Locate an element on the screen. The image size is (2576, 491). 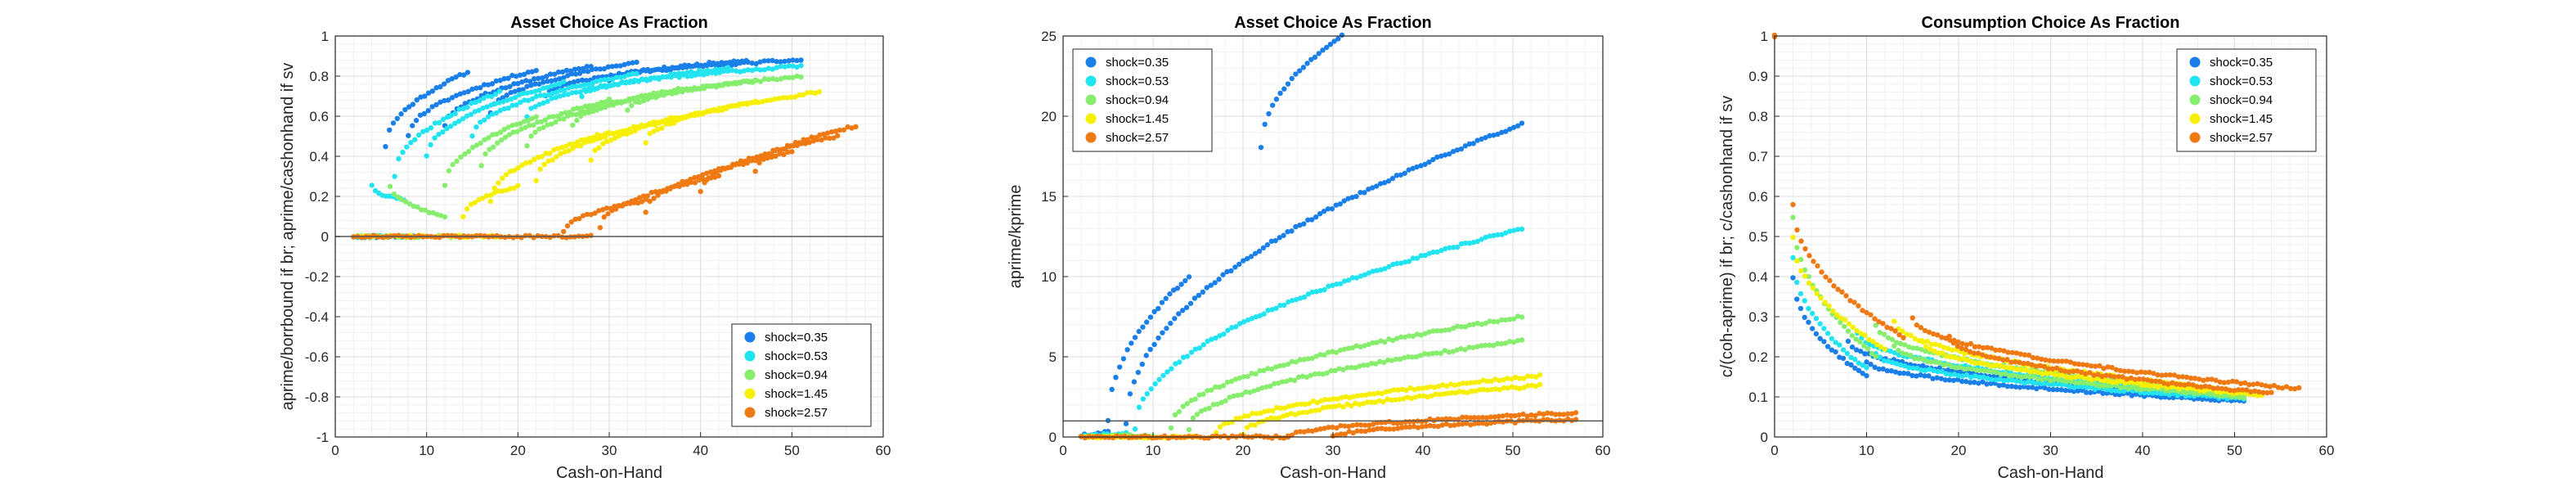
x-tick-label: 10 is located at coordinates (426, 451).